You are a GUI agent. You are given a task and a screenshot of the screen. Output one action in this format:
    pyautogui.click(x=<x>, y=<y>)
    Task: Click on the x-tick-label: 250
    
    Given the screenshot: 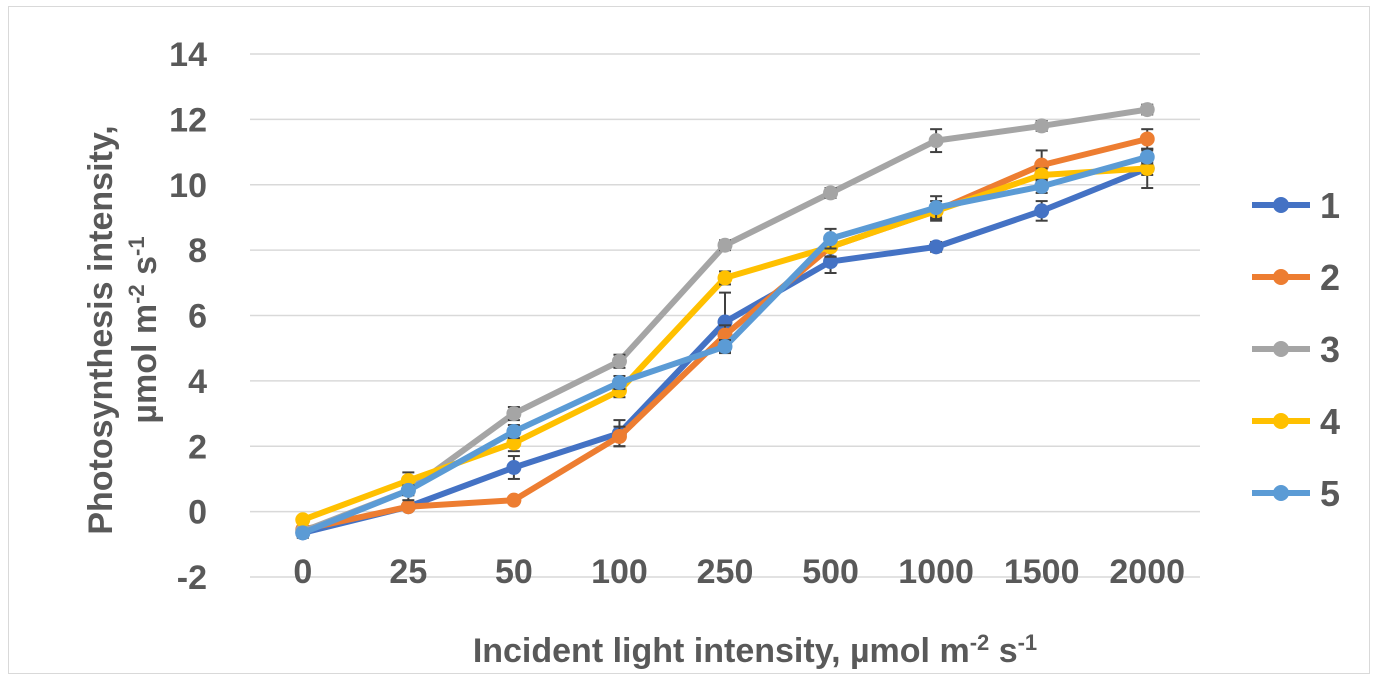 What is the action you would take?
    pyautogui.click(x=725, y=572)
    